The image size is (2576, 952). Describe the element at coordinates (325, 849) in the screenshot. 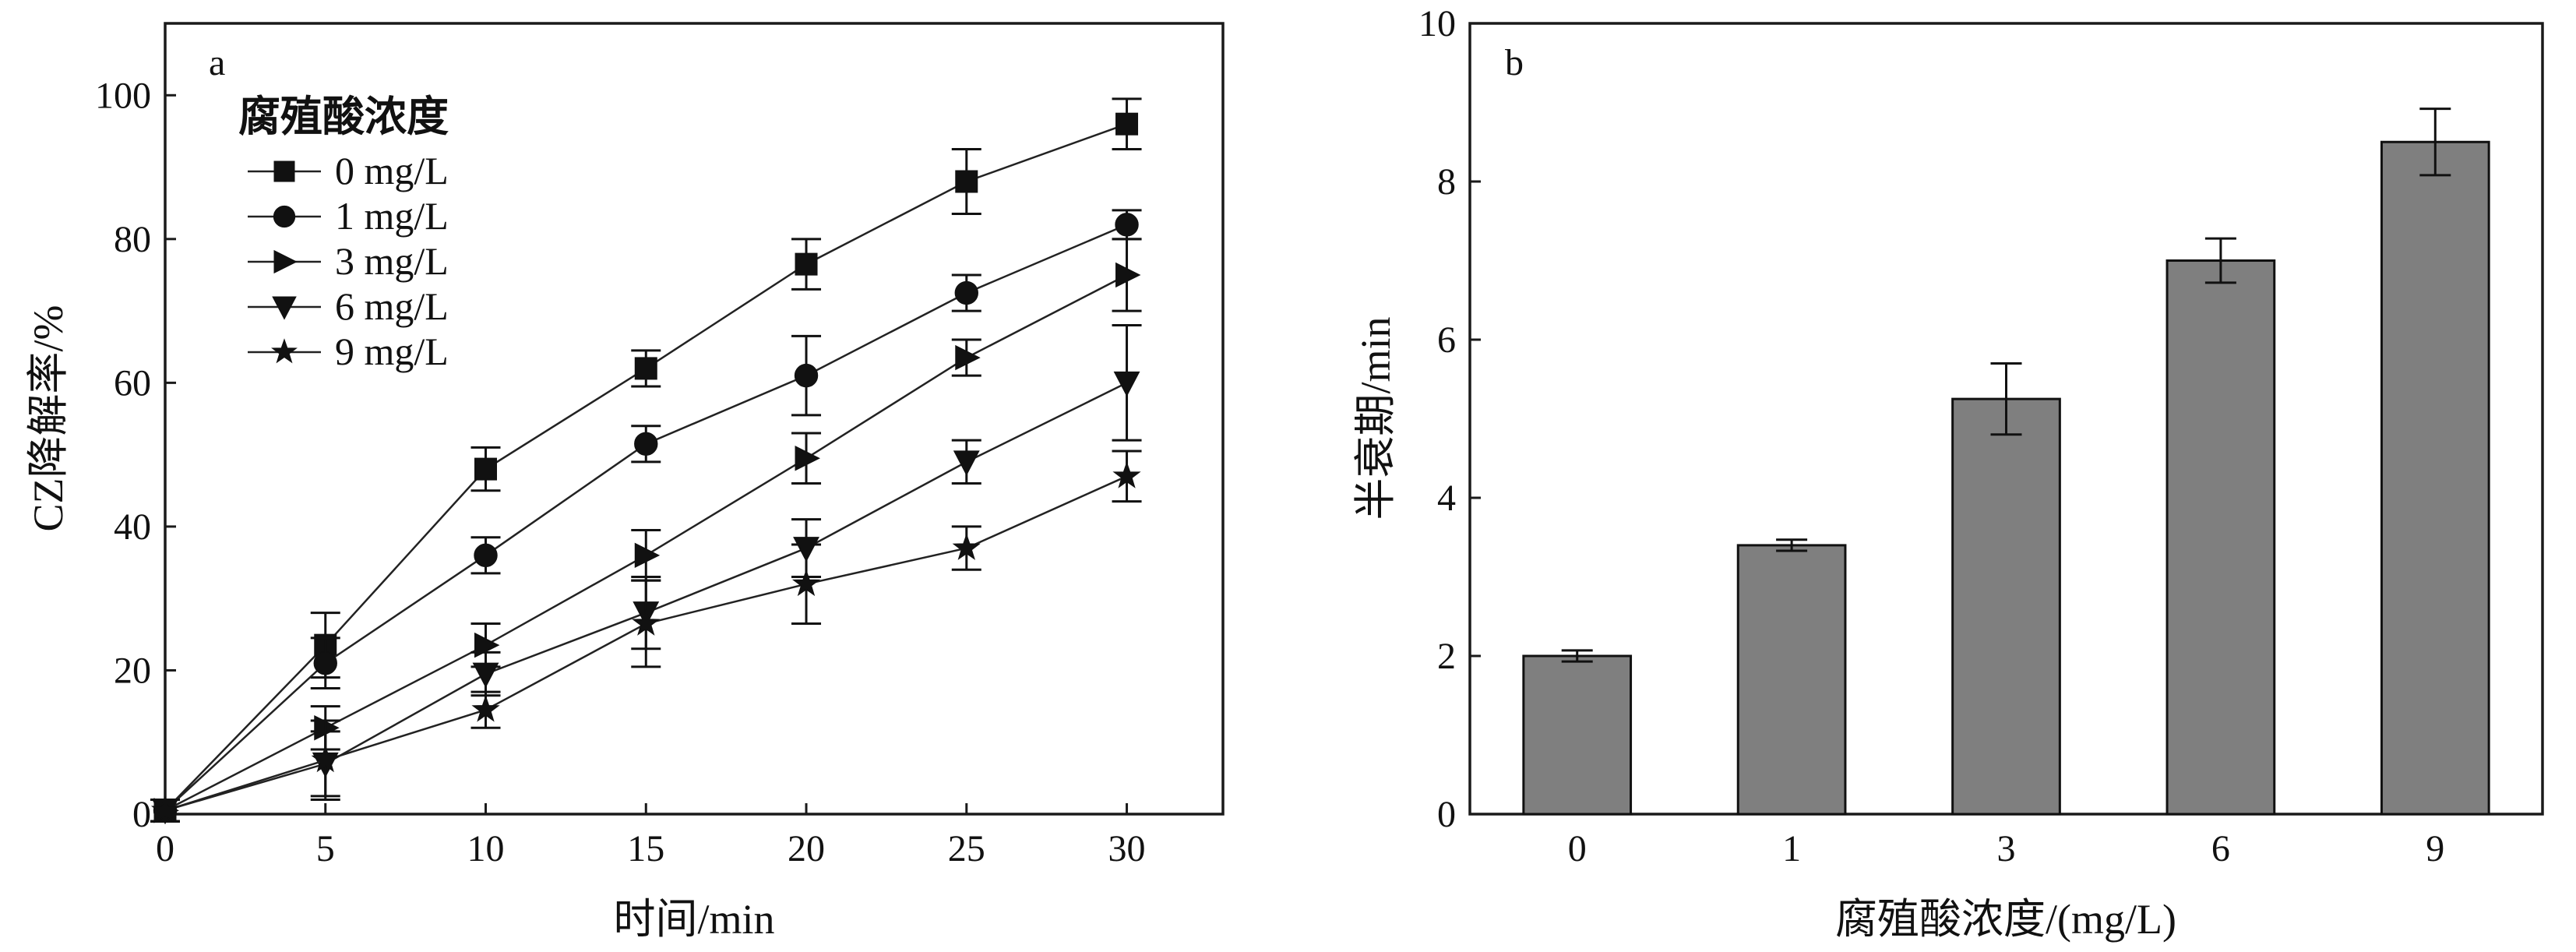

I see `panel-a-x-tick-label: 5` at that location.